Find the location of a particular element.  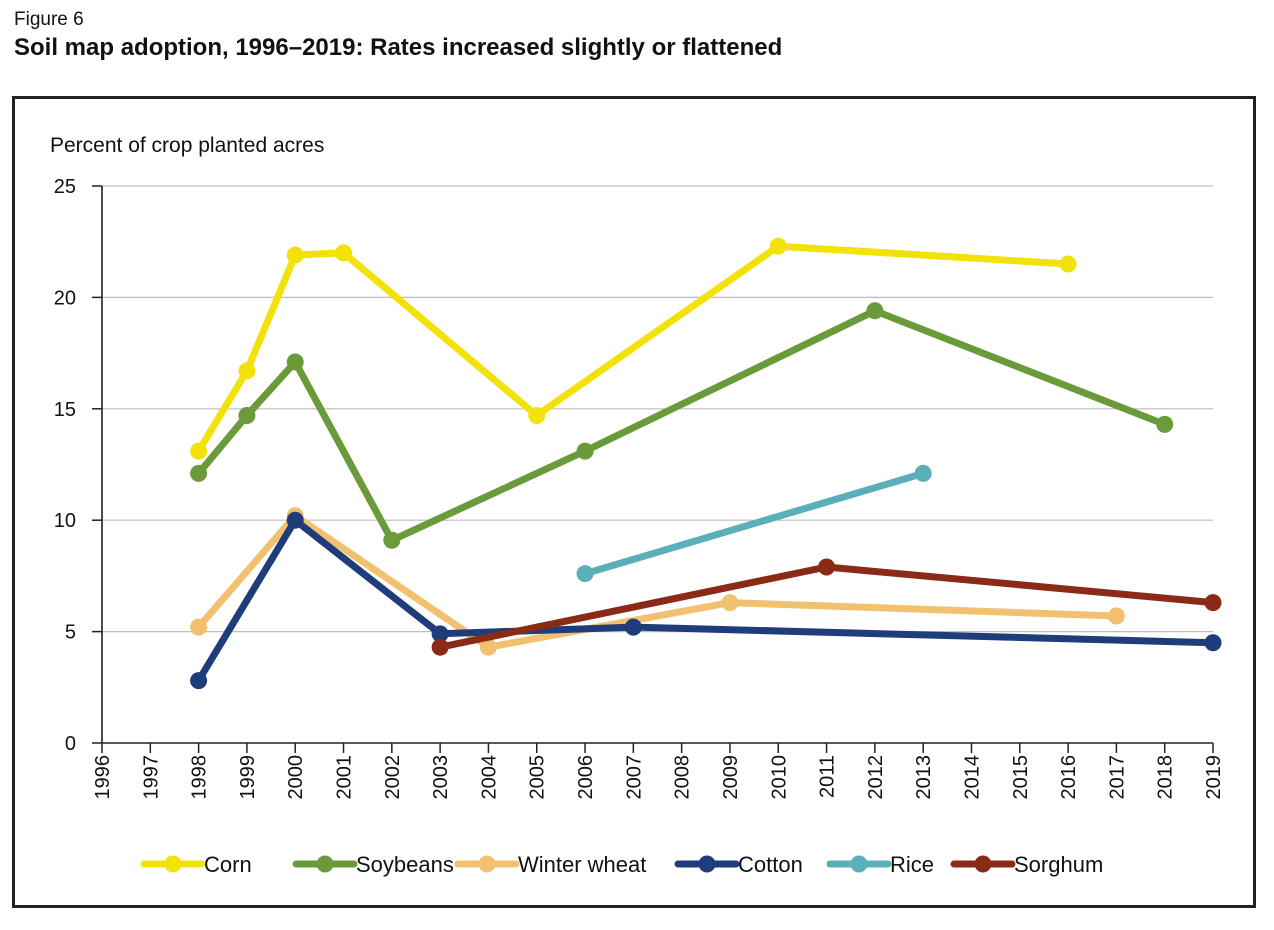

legend-label-corn: Corn is located at coordinates (228, 864).